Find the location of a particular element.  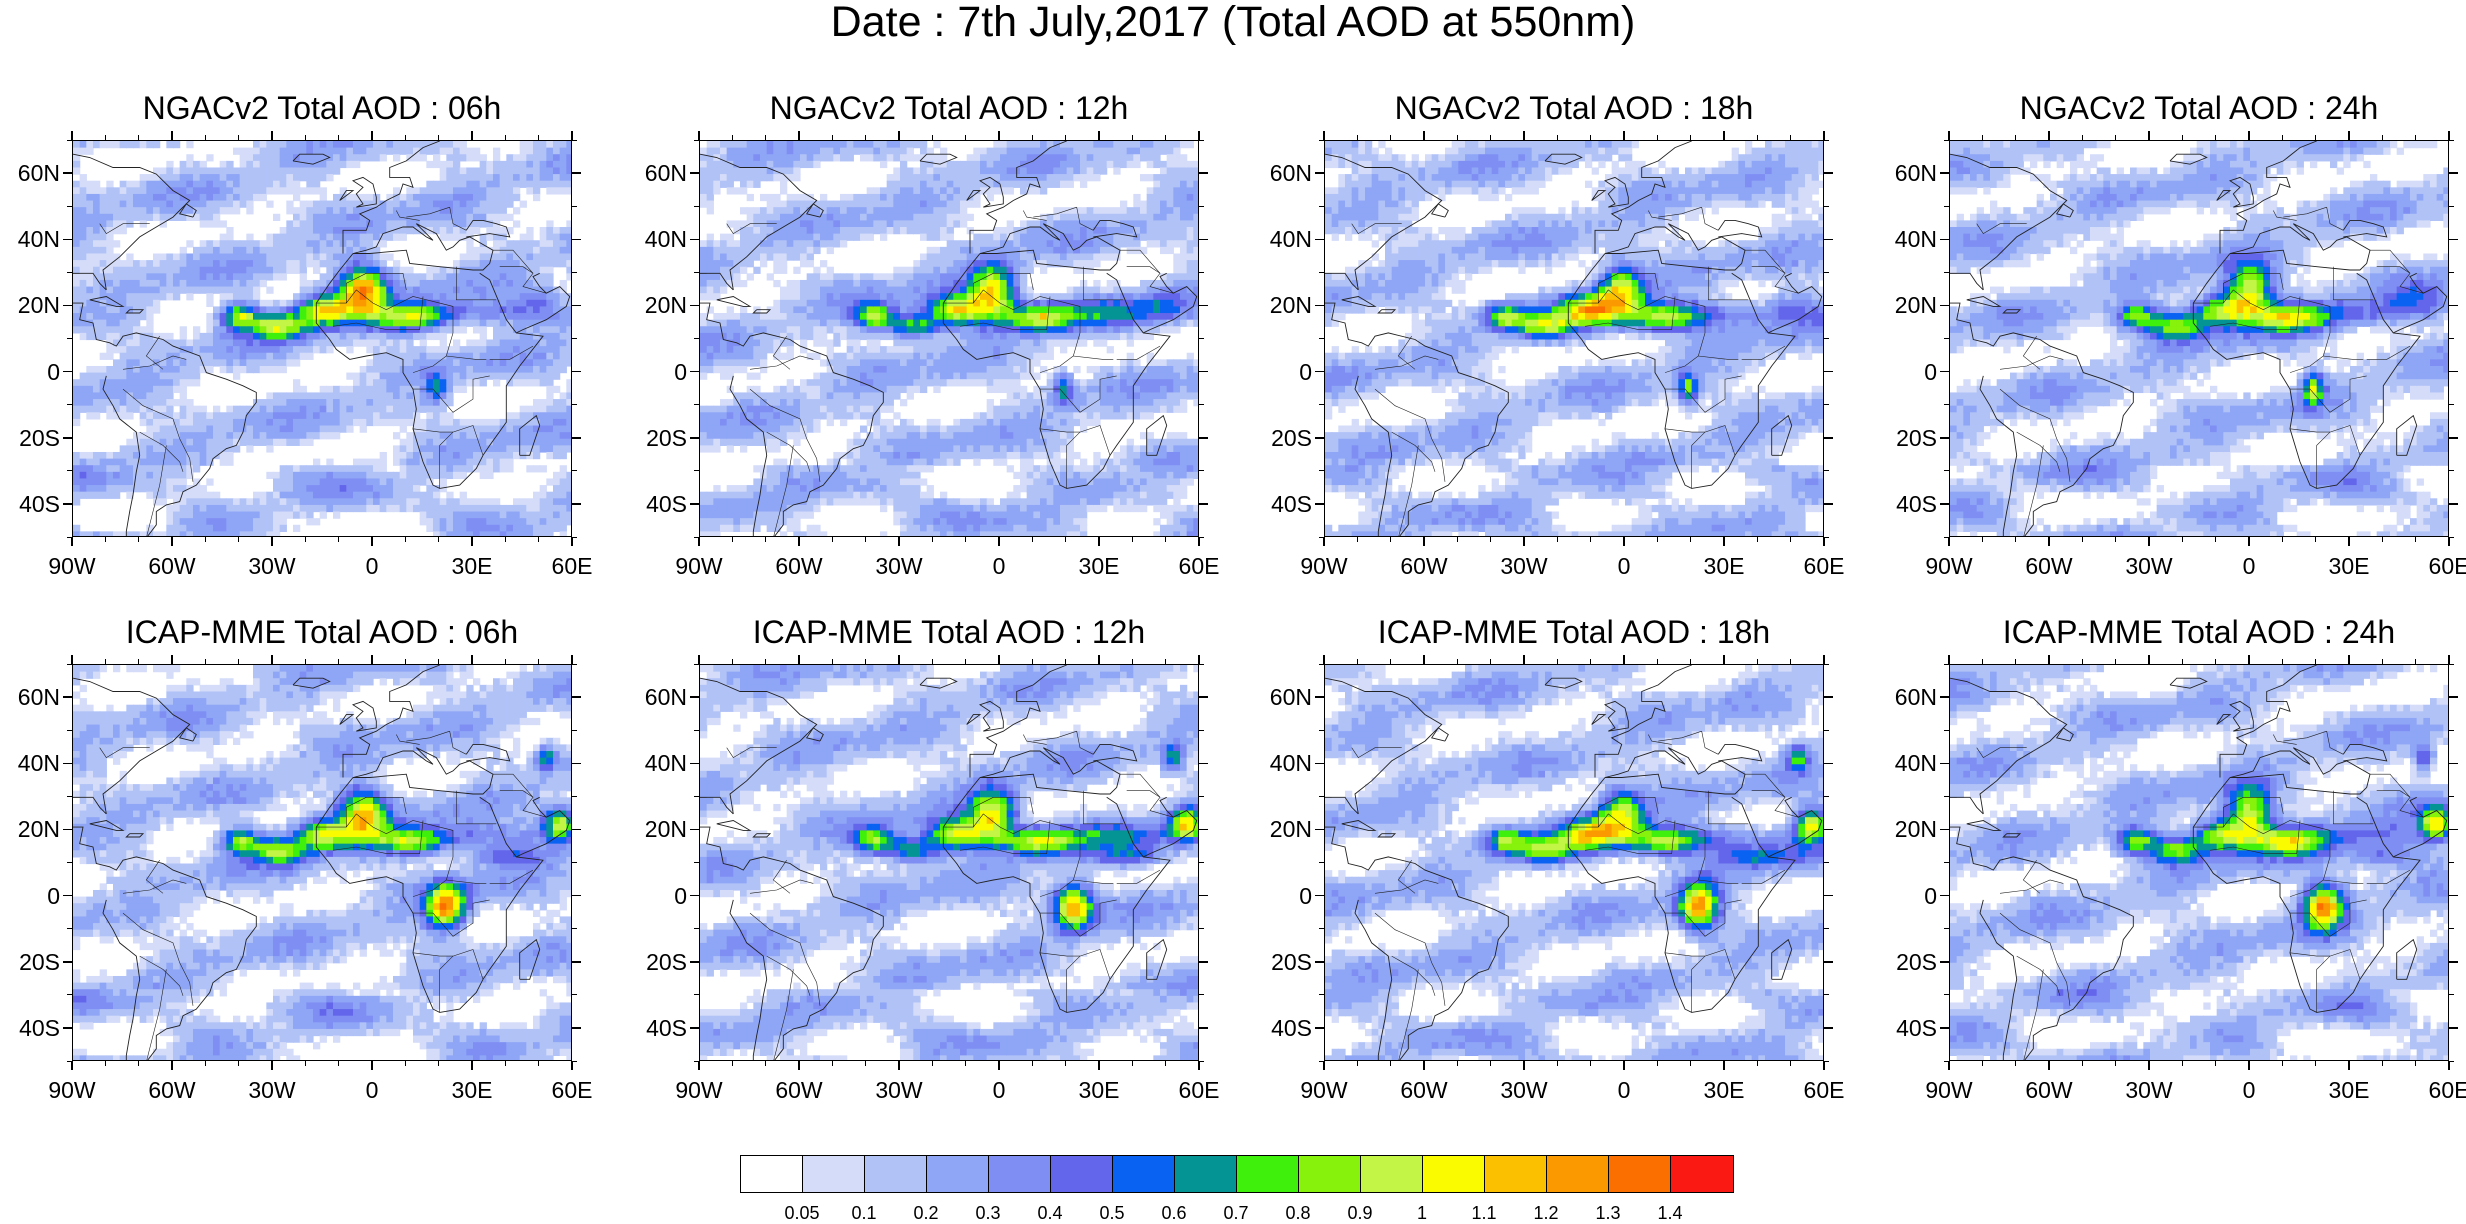

lat-tick-label: 20N is located at coordinates (1907, 829).